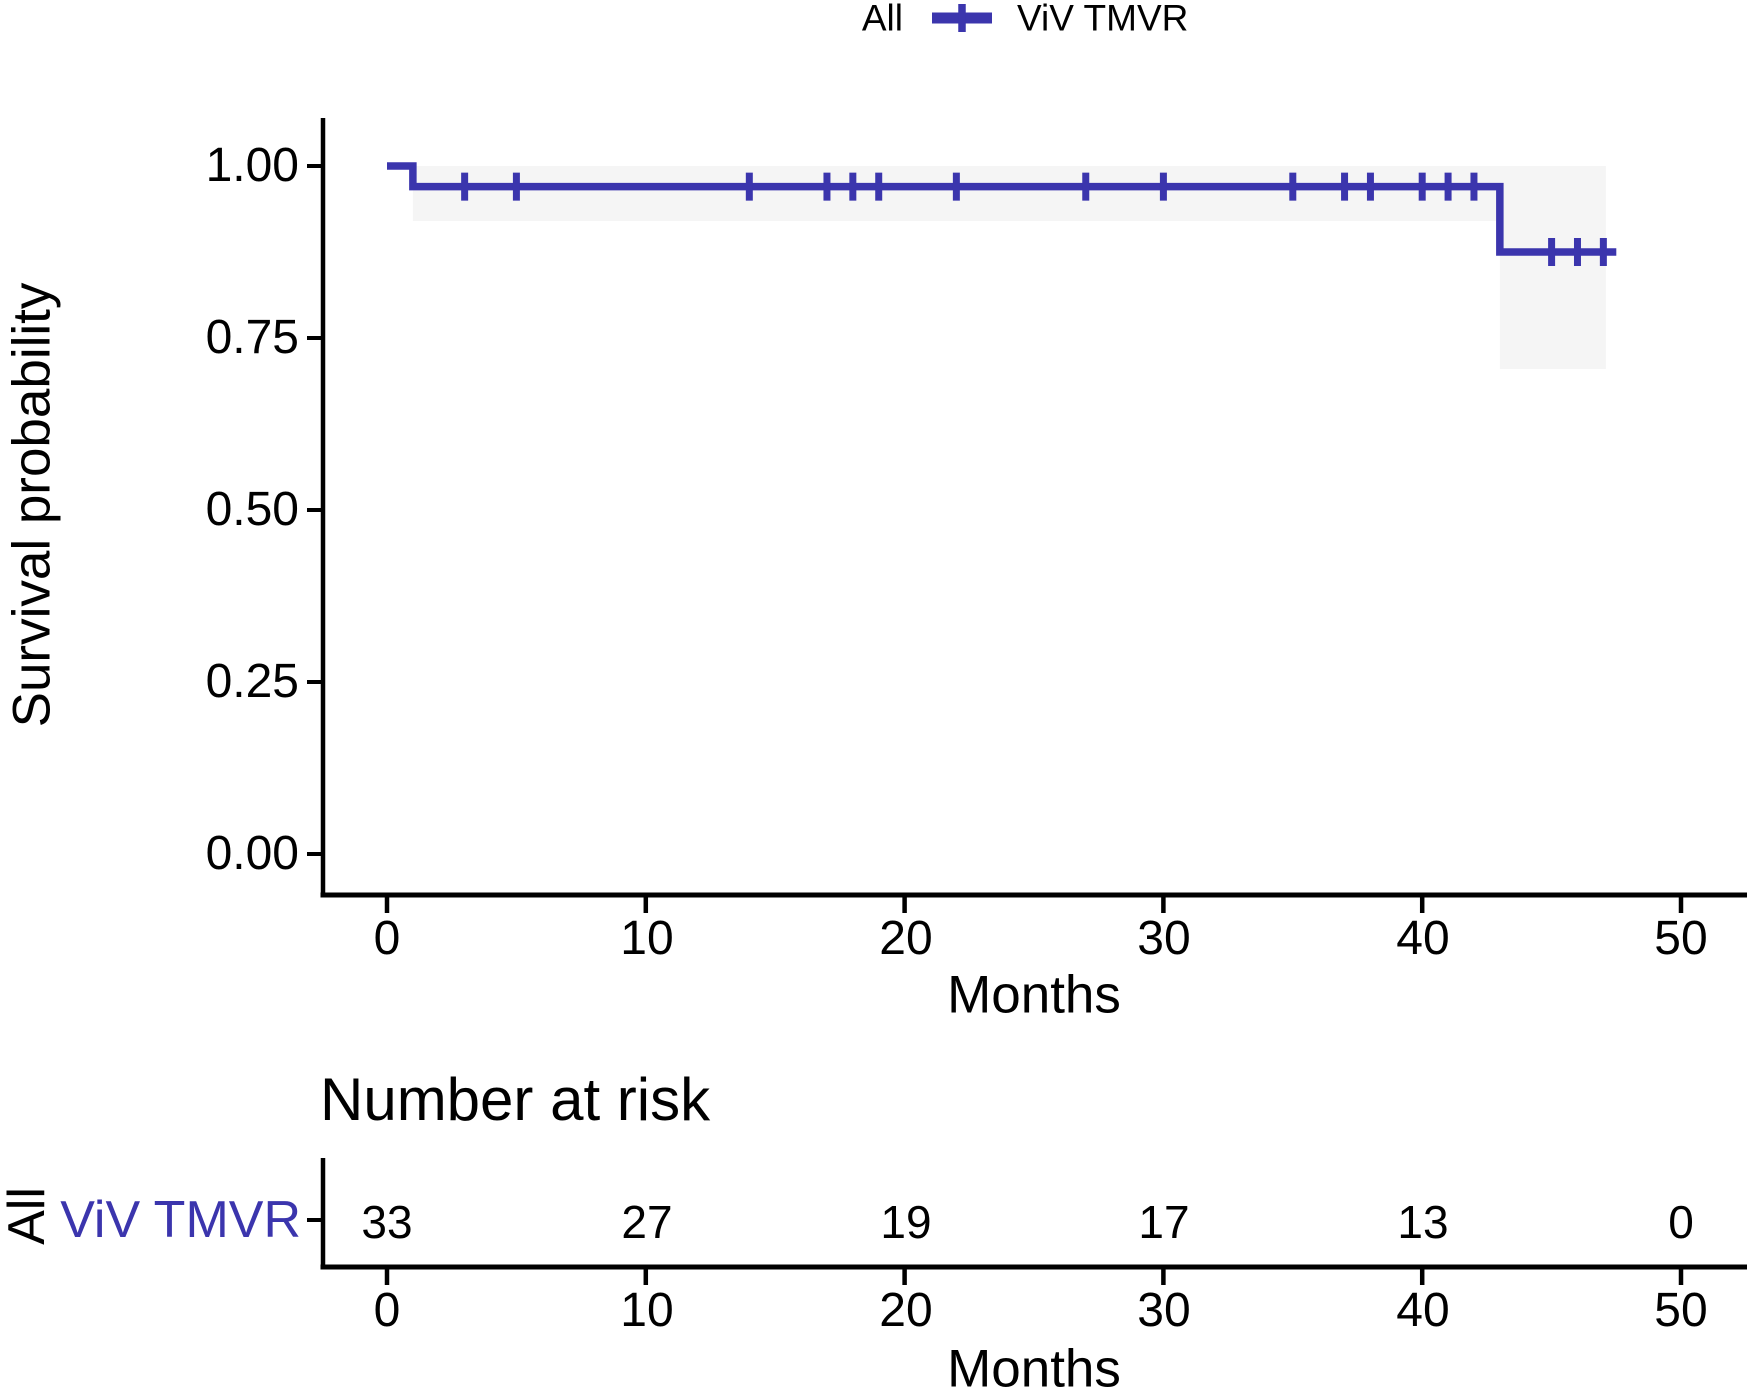  What do you see at coordinates (1681, 938) in the screenshot?
I see `x-tick-label: 50` at bounding box center [1681, 938].